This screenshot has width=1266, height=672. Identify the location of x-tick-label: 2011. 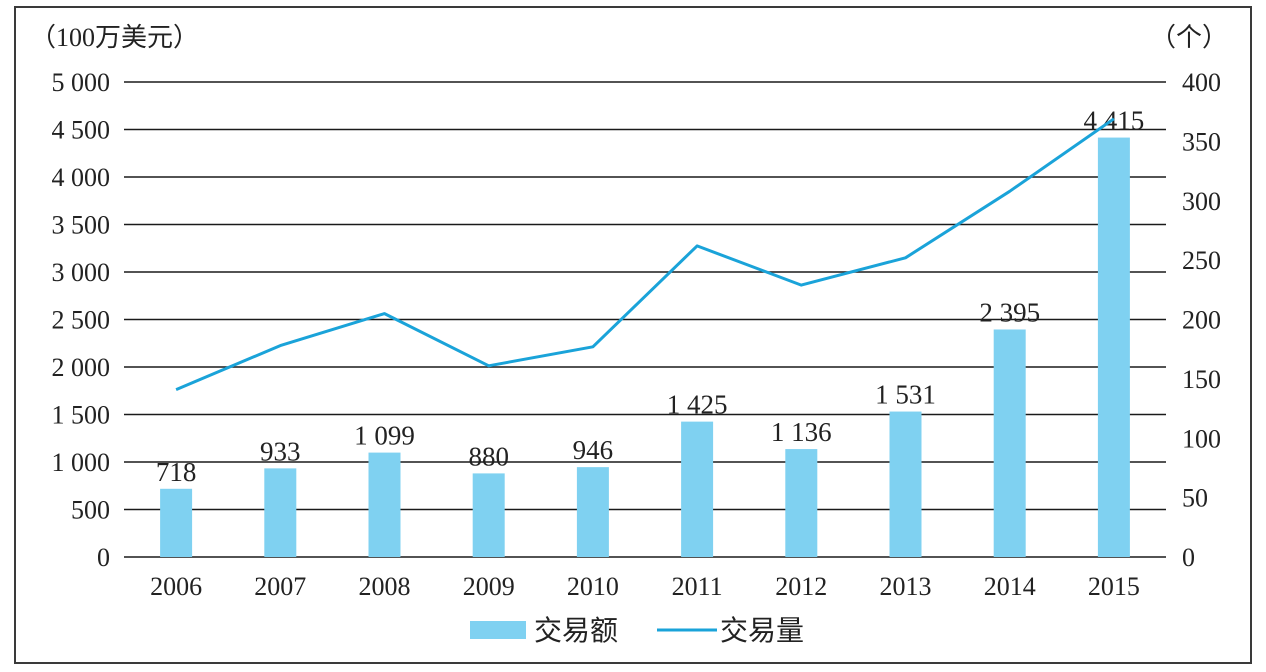
(697, 586).